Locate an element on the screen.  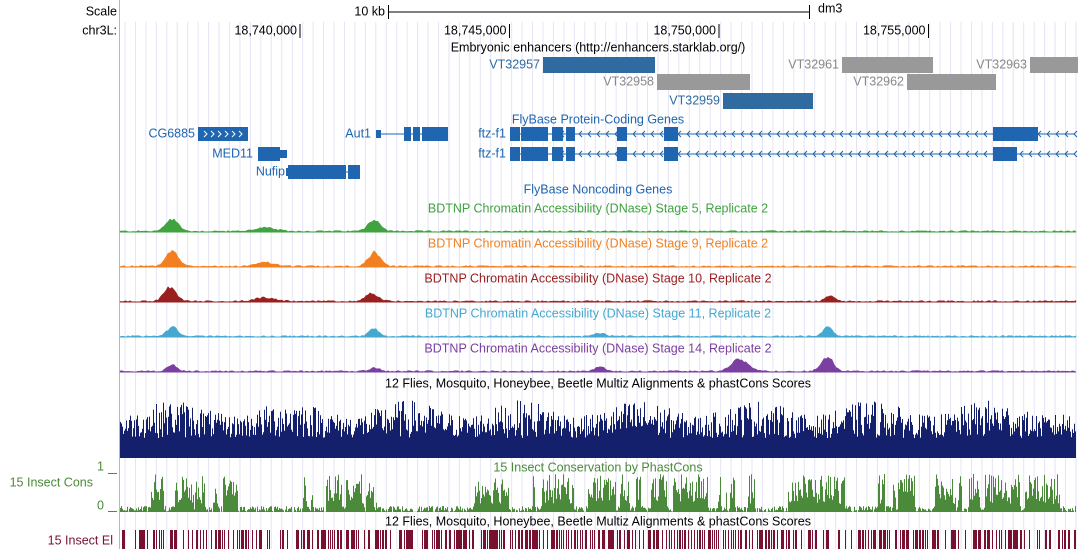
ruler-tick-label: 18,745,000 is located at coordinates (475, 30).